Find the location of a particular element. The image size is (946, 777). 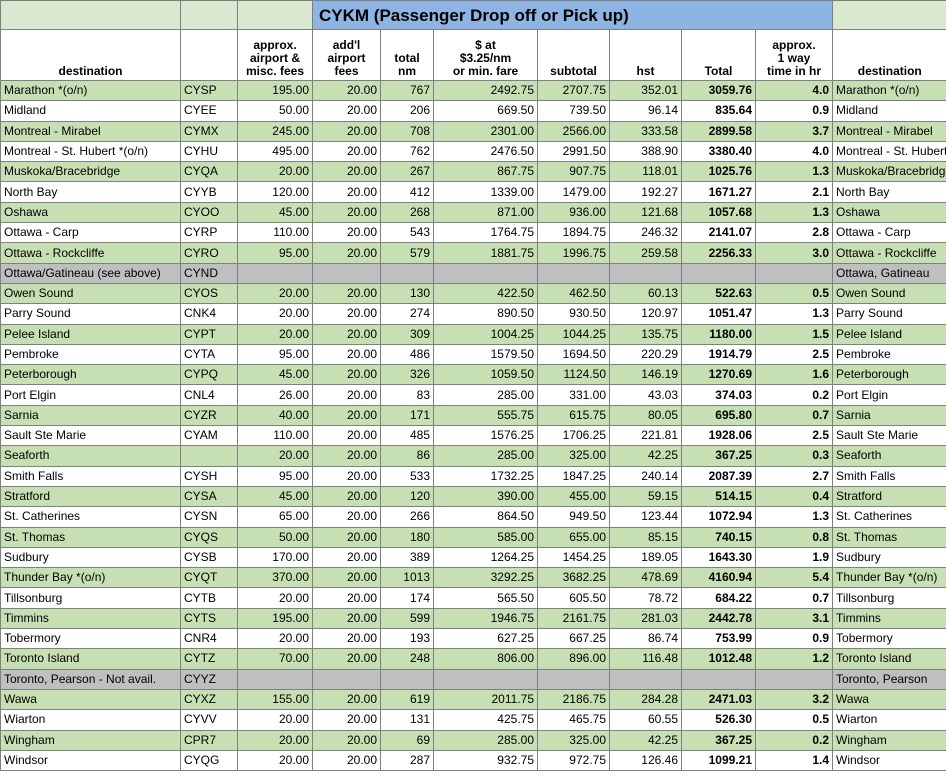

value-cell: 390.00 is located at coordinates (485, 496).